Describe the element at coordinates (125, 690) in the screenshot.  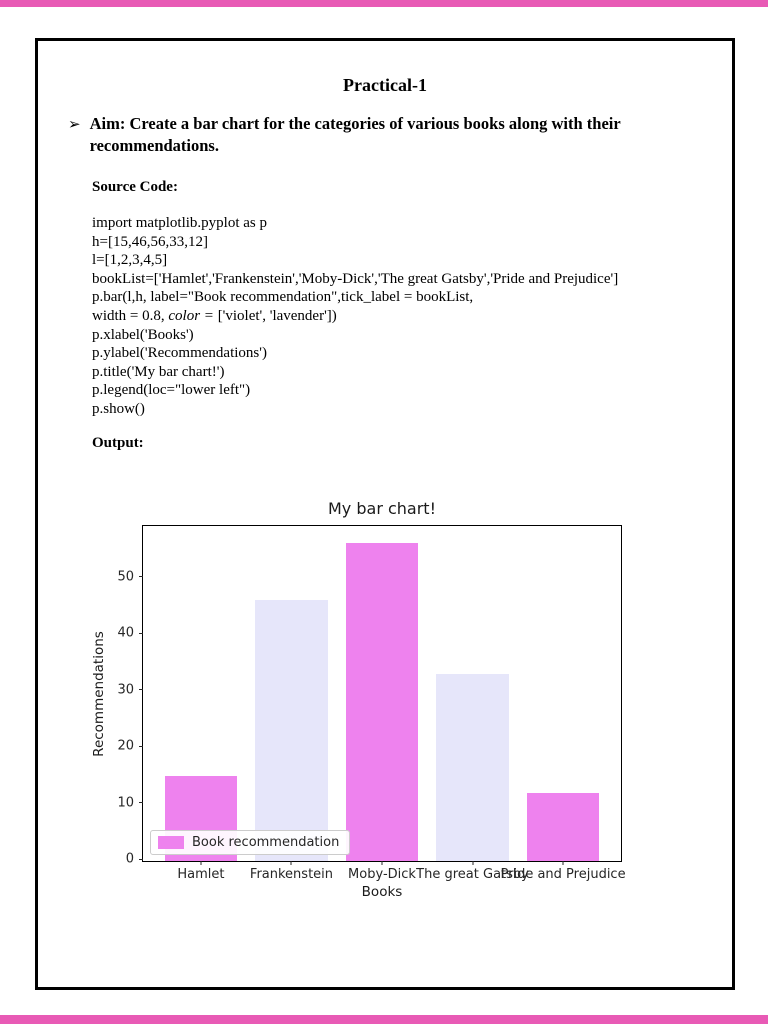
I see `y-tick-label: 30` at that location.